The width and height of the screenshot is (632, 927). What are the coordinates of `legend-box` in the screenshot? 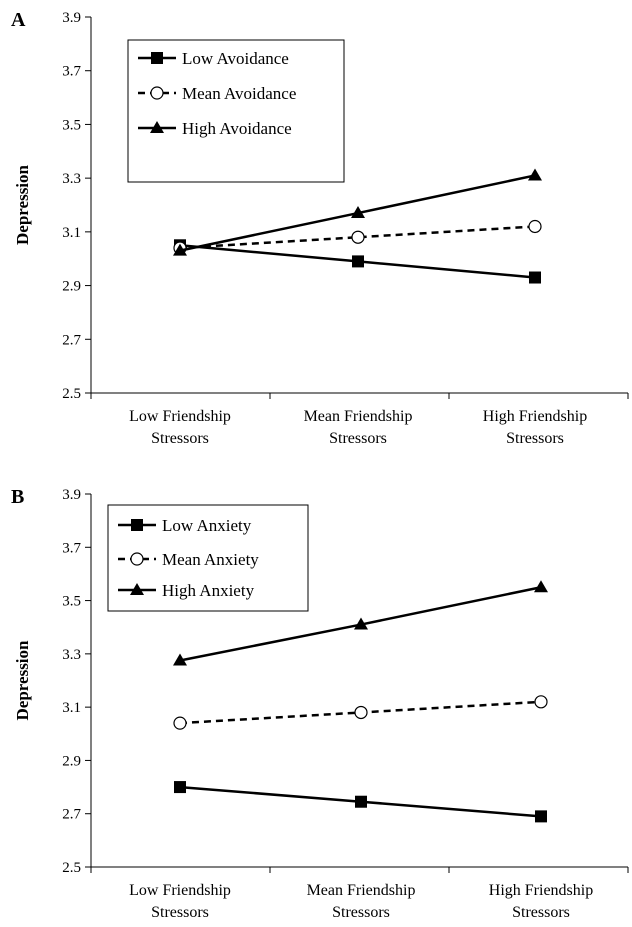 It's located at (236, 111).